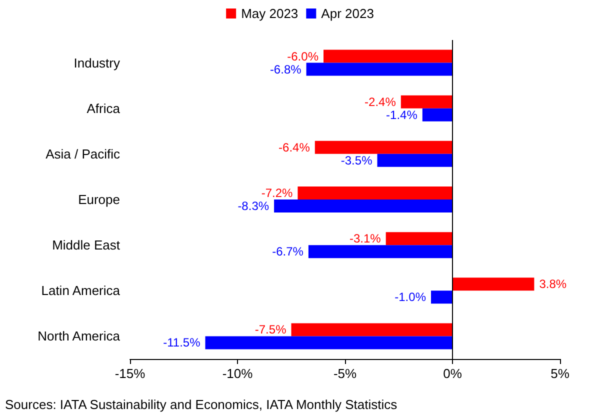 The width and height of the screenshot is (600, 414). I want to click on x-tick-label: -5%, so click(345, 373).